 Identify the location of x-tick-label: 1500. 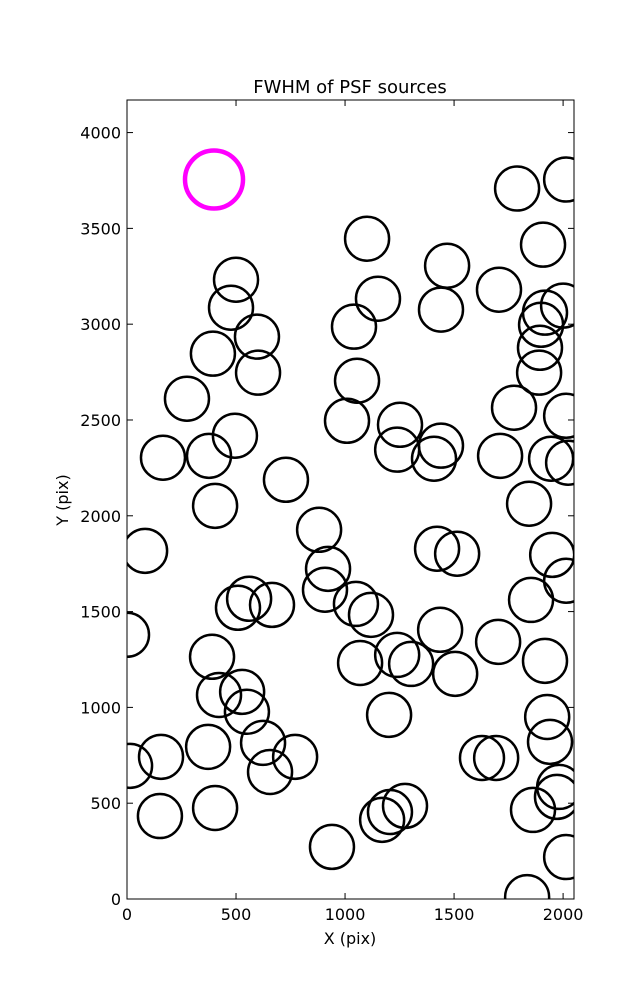
(454, 914).